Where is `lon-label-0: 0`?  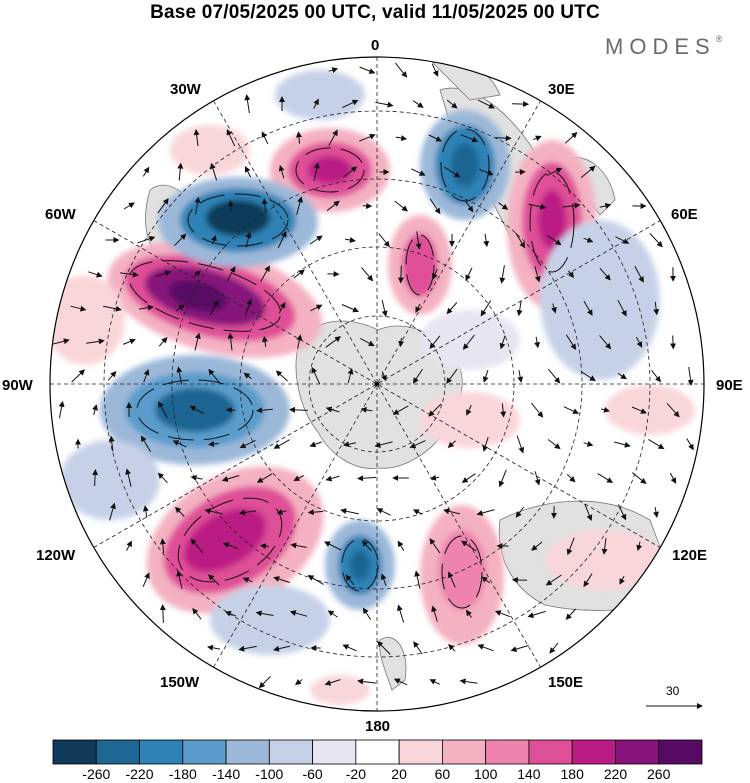 lon-label-0: 0 is located at coordinates (375, 45).